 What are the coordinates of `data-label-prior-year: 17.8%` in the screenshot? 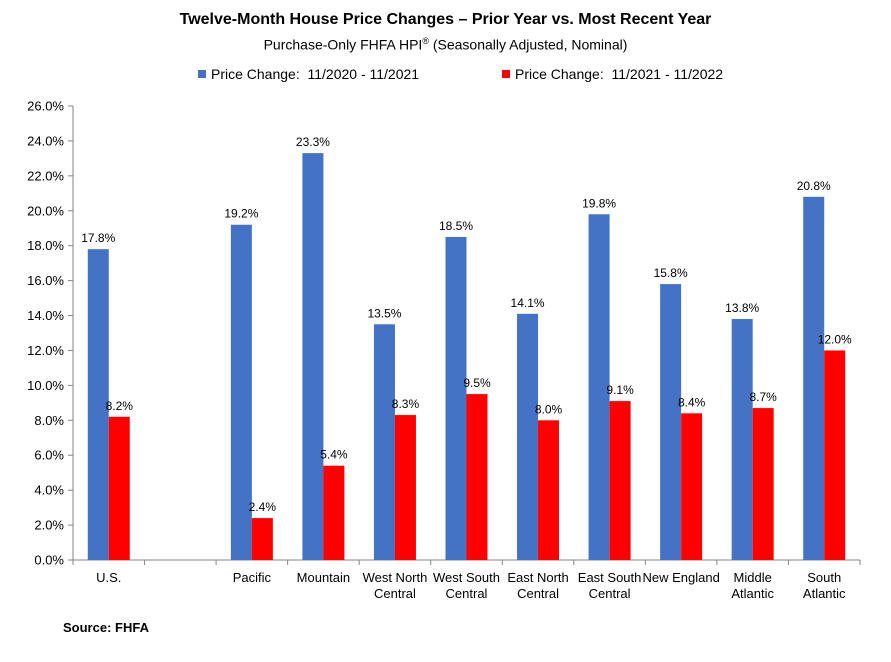 It's located at (98, 238).